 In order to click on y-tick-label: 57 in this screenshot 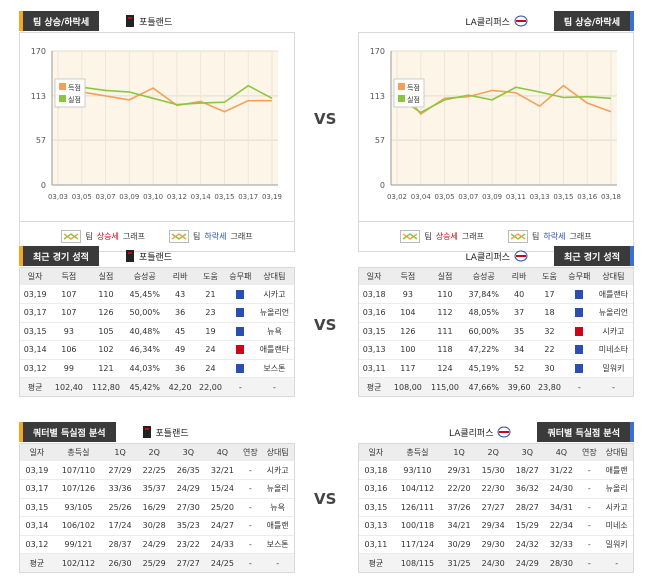, I will do `click(41, 140)`.